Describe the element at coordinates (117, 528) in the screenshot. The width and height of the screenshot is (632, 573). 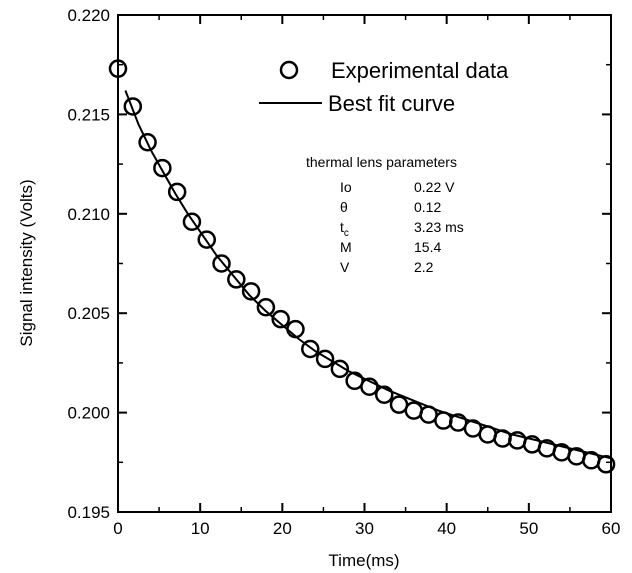
I see `x-tick-label: 0` at that location.